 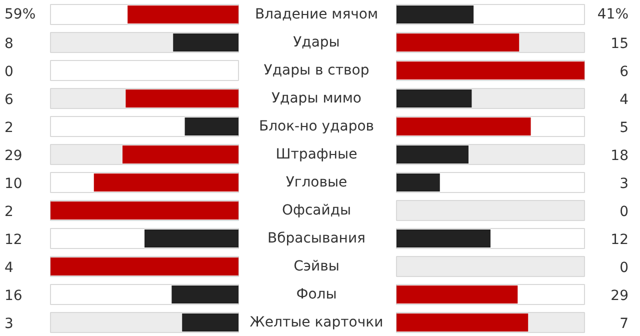 I want to click on category-label: Удары мимо, so click(x=317, y=98).